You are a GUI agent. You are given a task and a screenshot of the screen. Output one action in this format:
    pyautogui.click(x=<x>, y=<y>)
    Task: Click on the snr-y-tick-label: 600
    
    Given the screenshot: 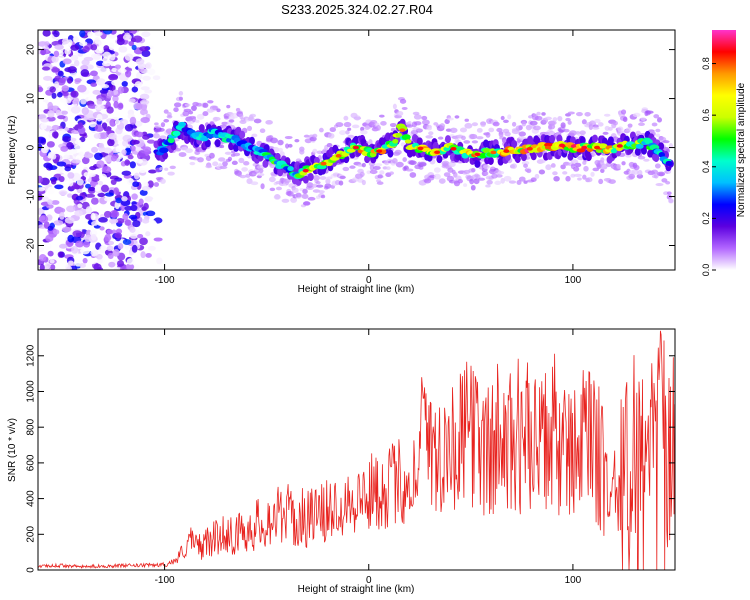 What is the action you would take?
    pyautogui.click(x=31, y=462)
    